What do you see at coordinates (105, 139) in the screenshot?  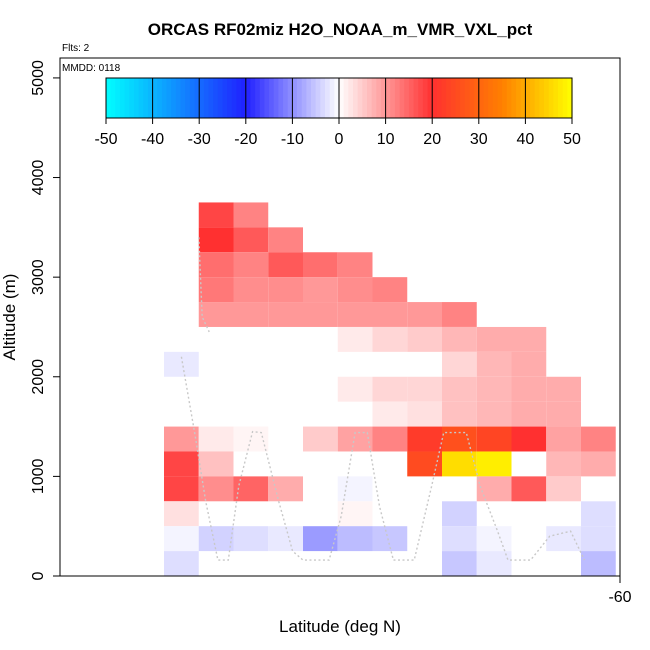 I see `colorbar-tick-label: -50` at bounding box center [105, 139].